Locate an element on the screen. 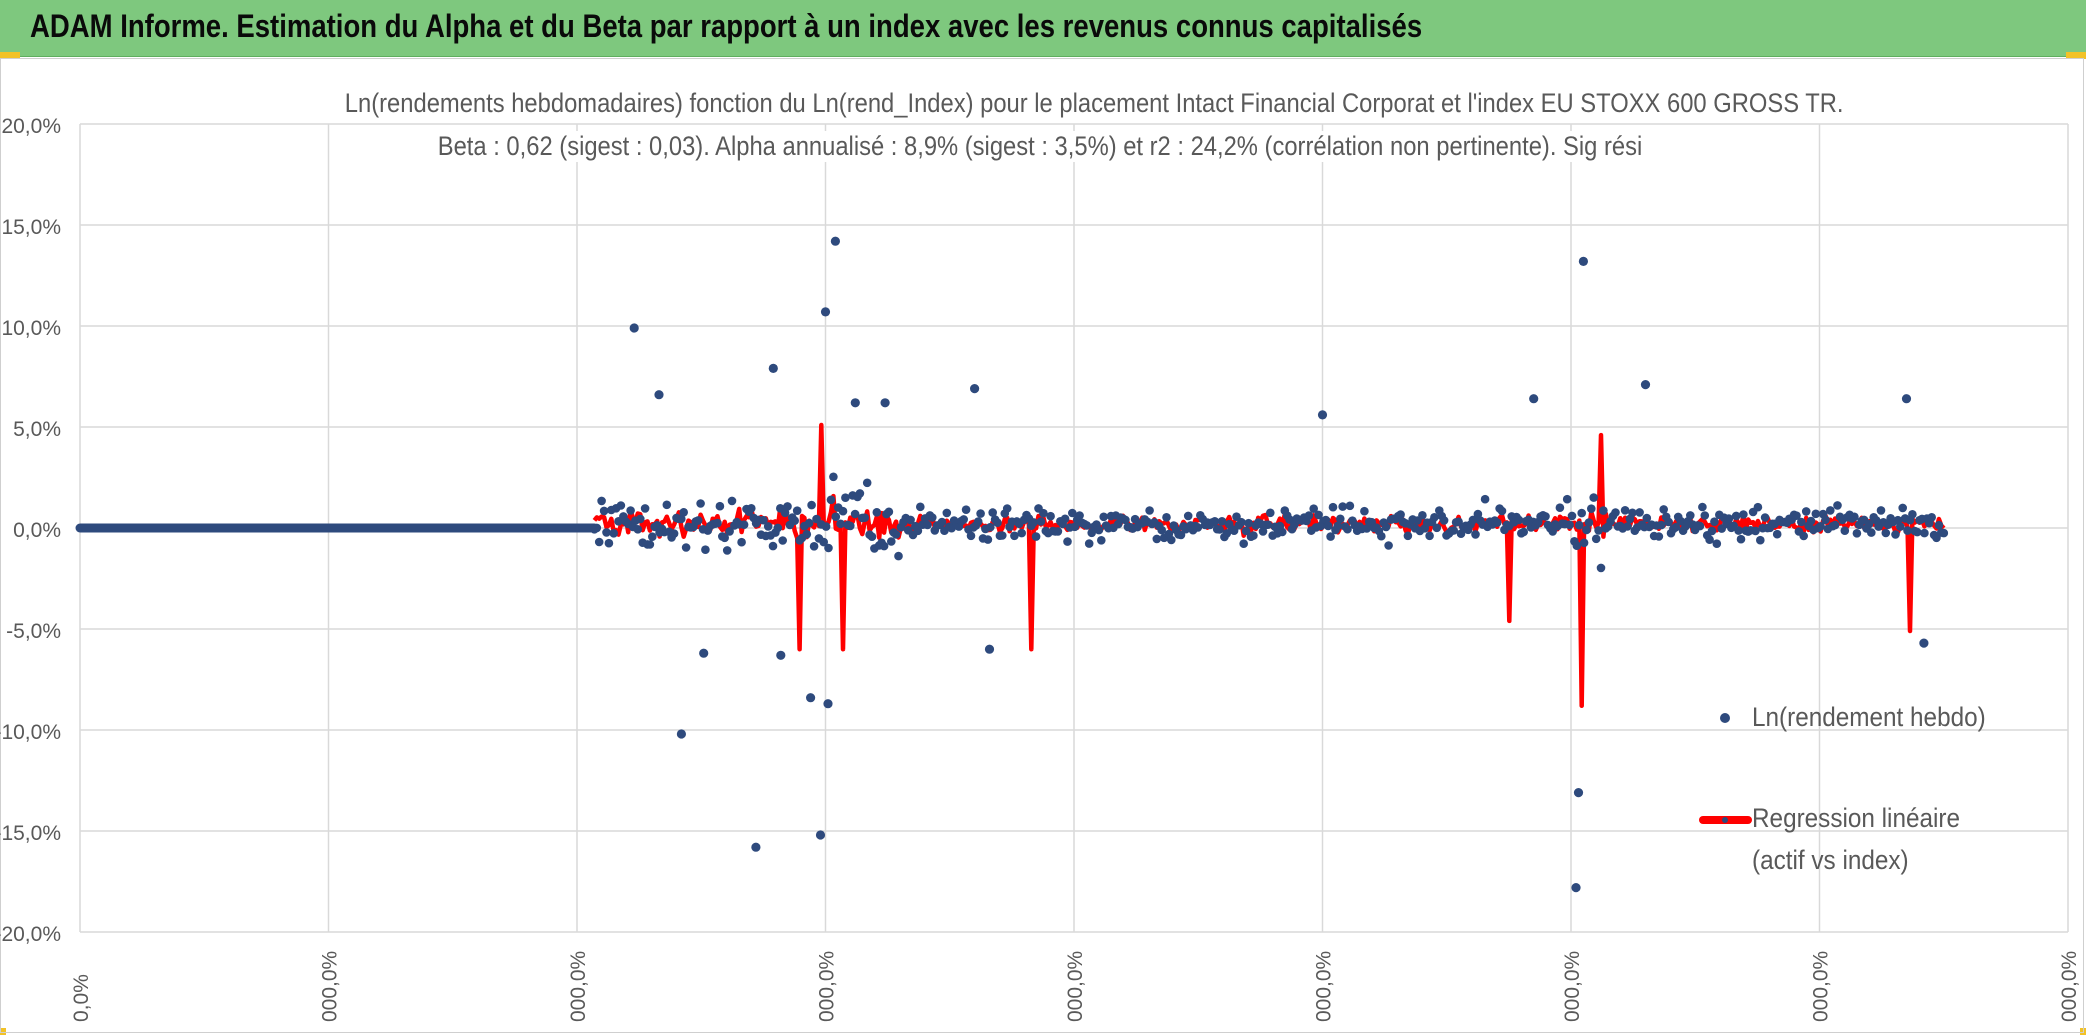  corner-marker-right is located at coordinates (2076, 55).